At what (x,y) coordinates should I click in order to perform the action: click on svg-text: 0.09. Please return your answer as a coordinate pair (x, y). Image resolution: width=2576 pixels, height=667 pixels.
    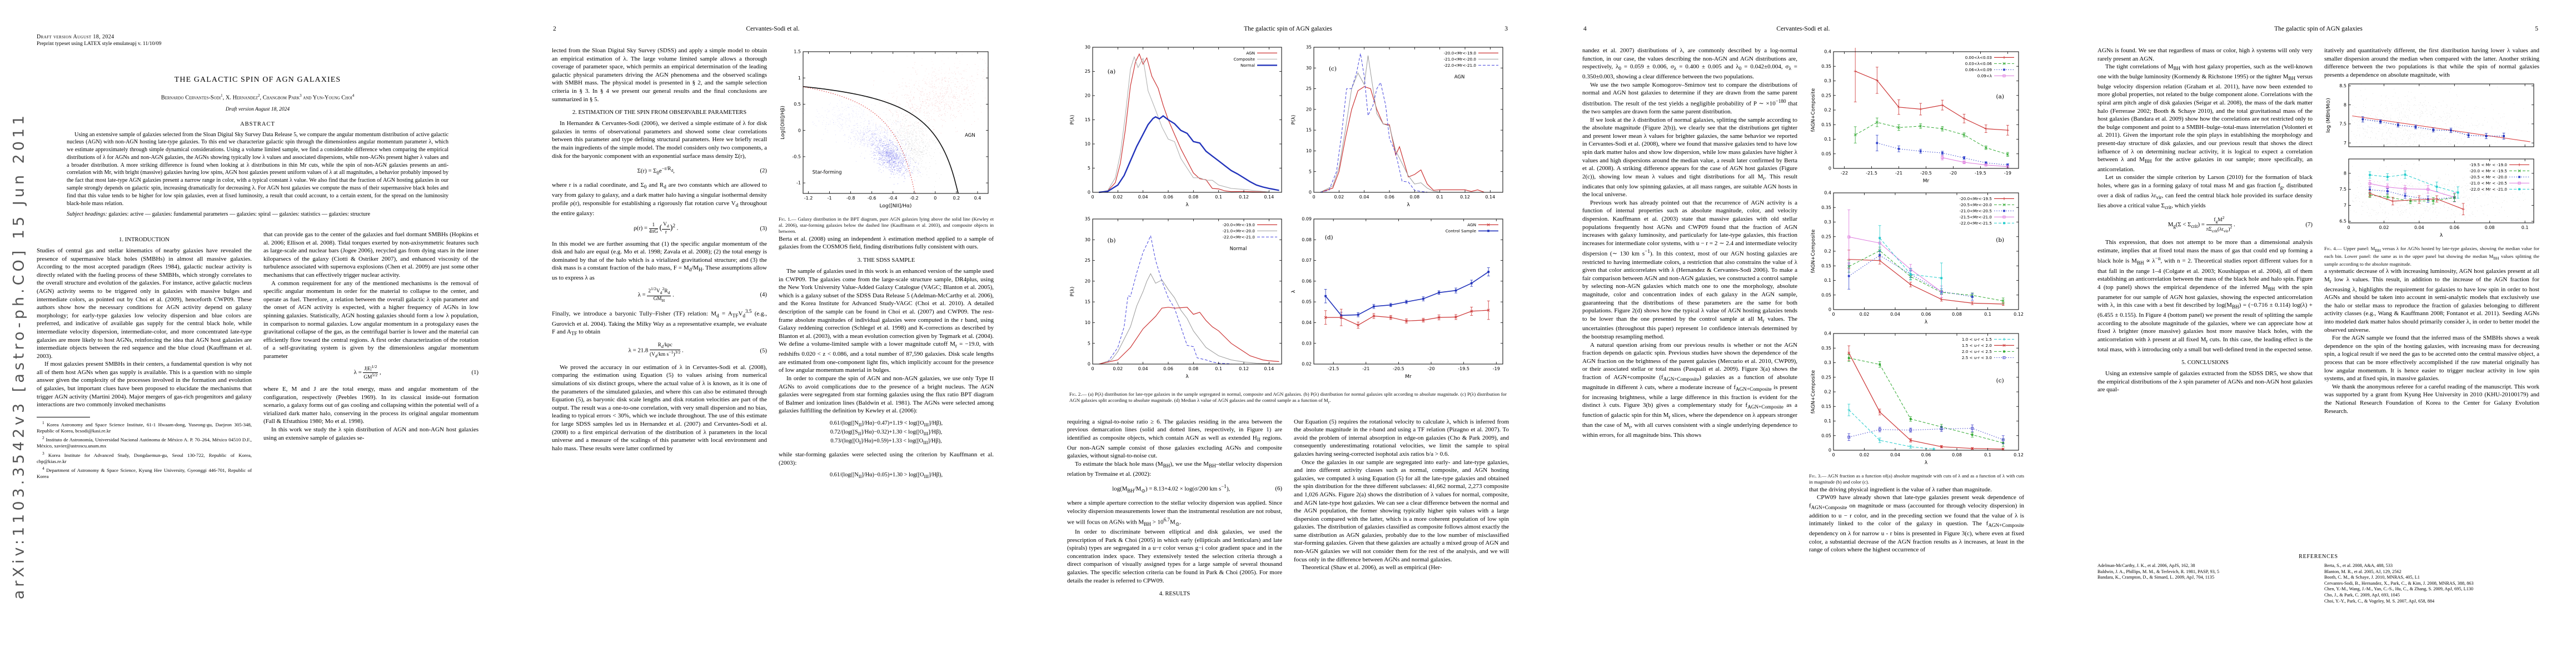
    Looking at the image, I should click on (1307, 219).